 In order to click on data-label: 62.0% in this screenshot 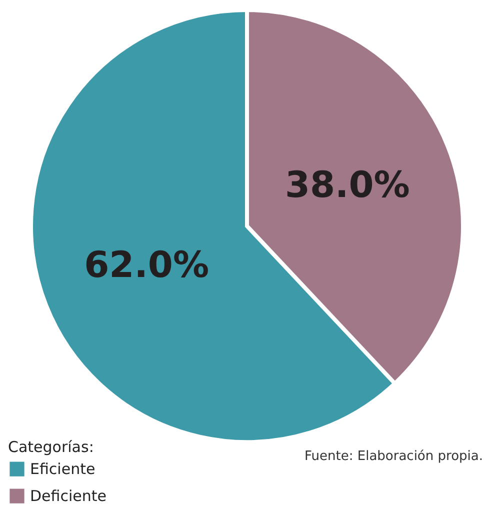, I will do `click(147, 265)`.